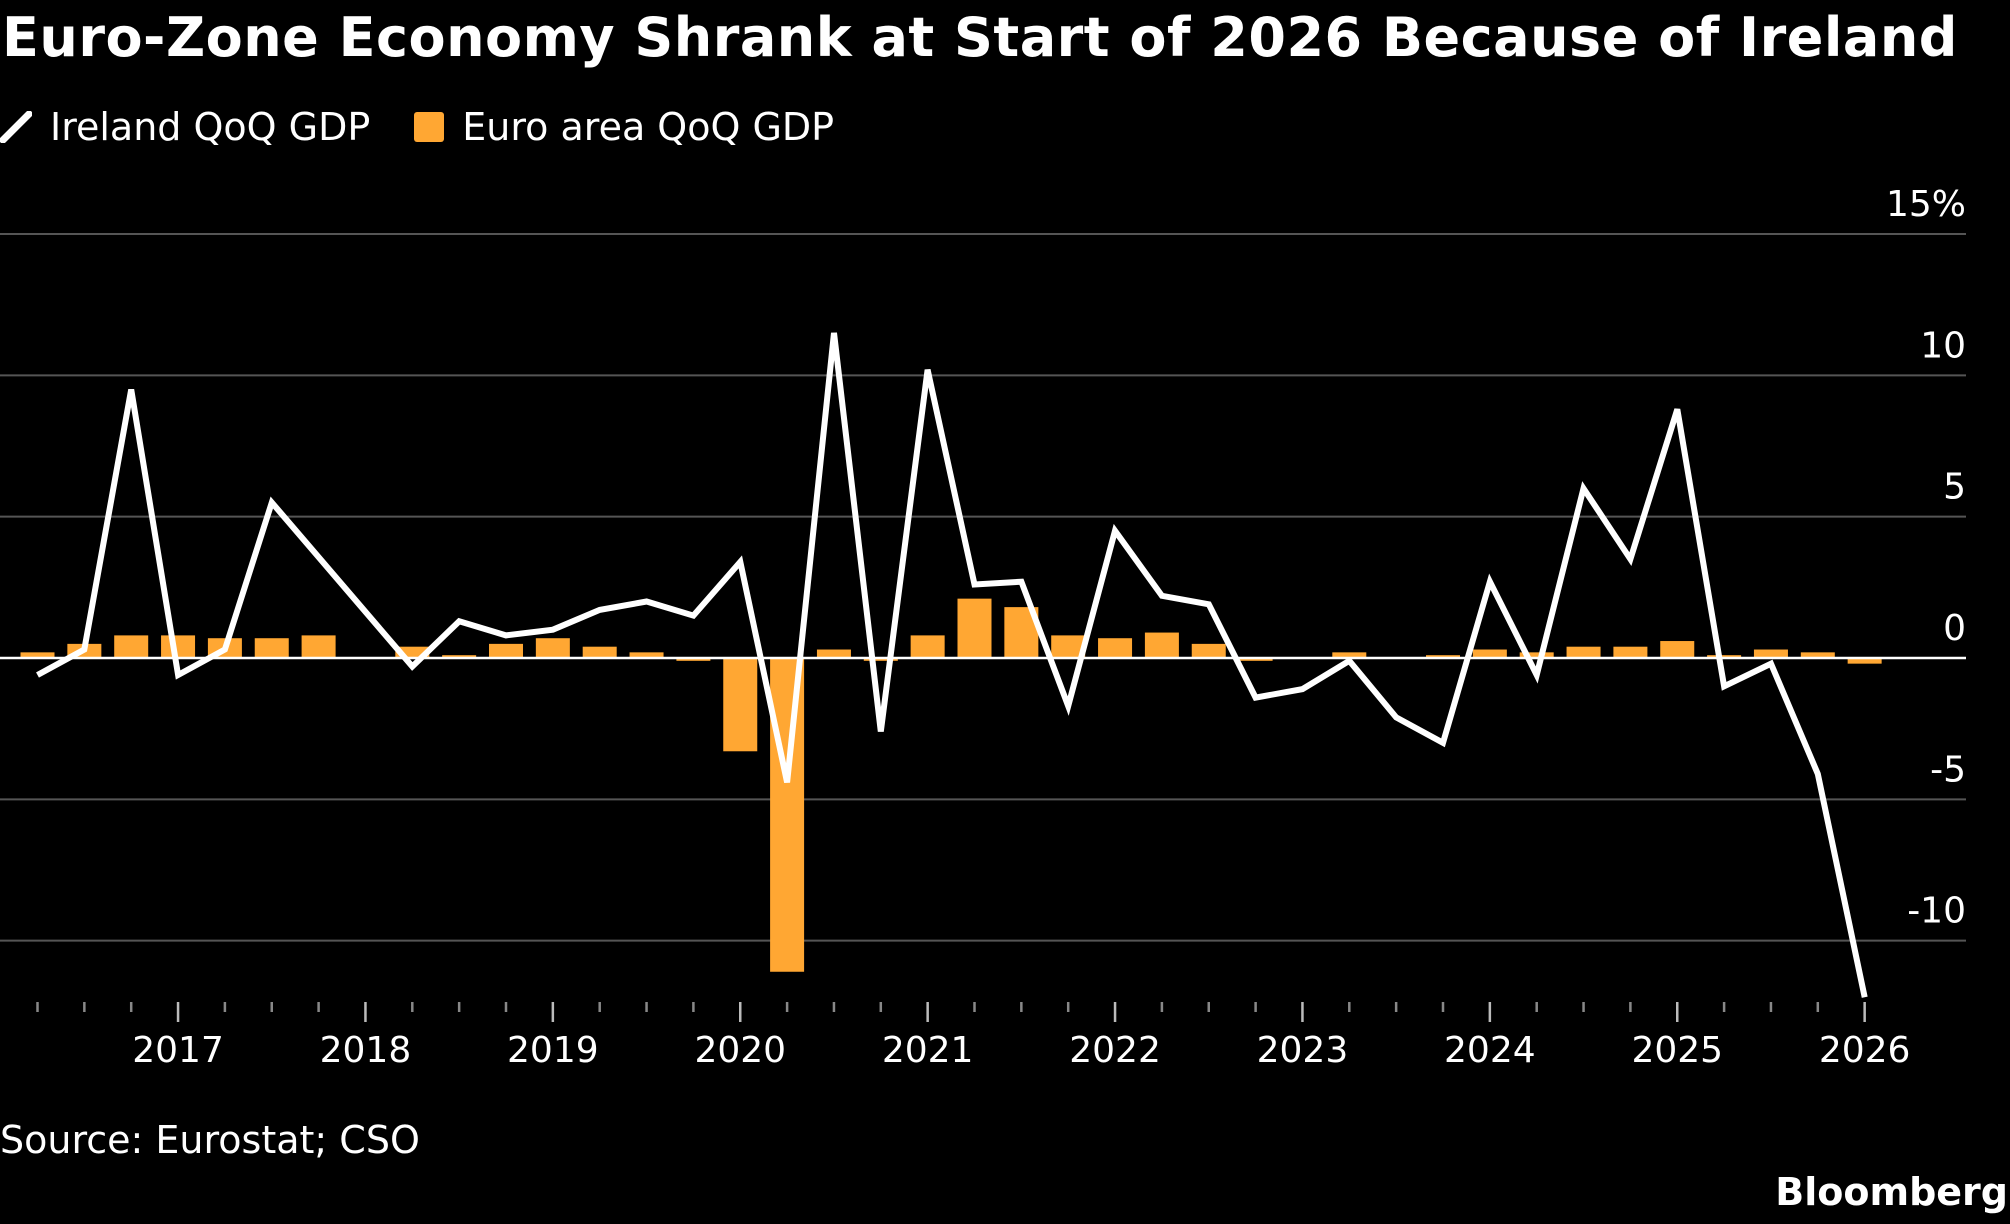 This screenshot has height=1224, width=2010. Describe the element at coordinates (210, 127) in the screenshot. I see `legend-label-ireland: Ireland QoQ GDP` at that location.